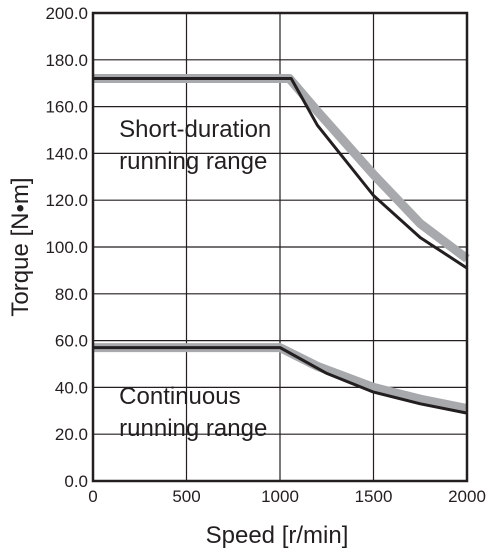  I want to click on y-tick-label: 0.0, so click(76, 481).